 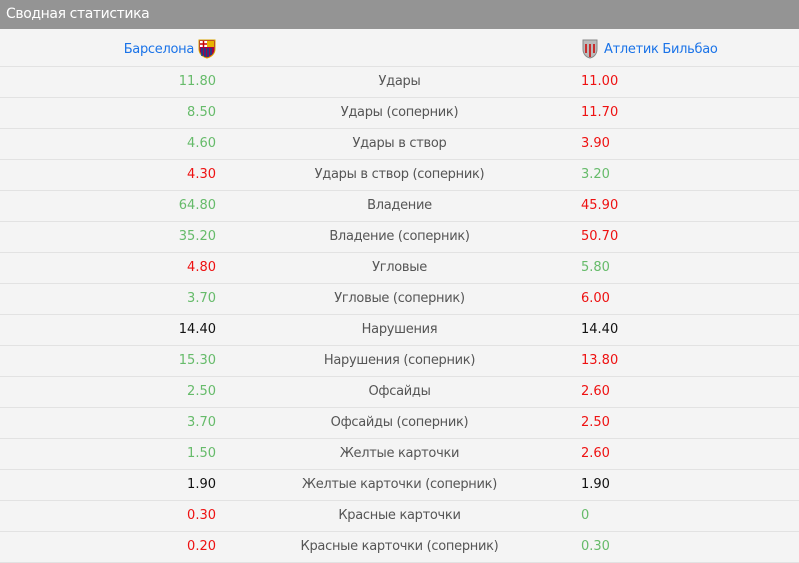 I want to click on stat-label: Удары, so click(x=399, y=81).